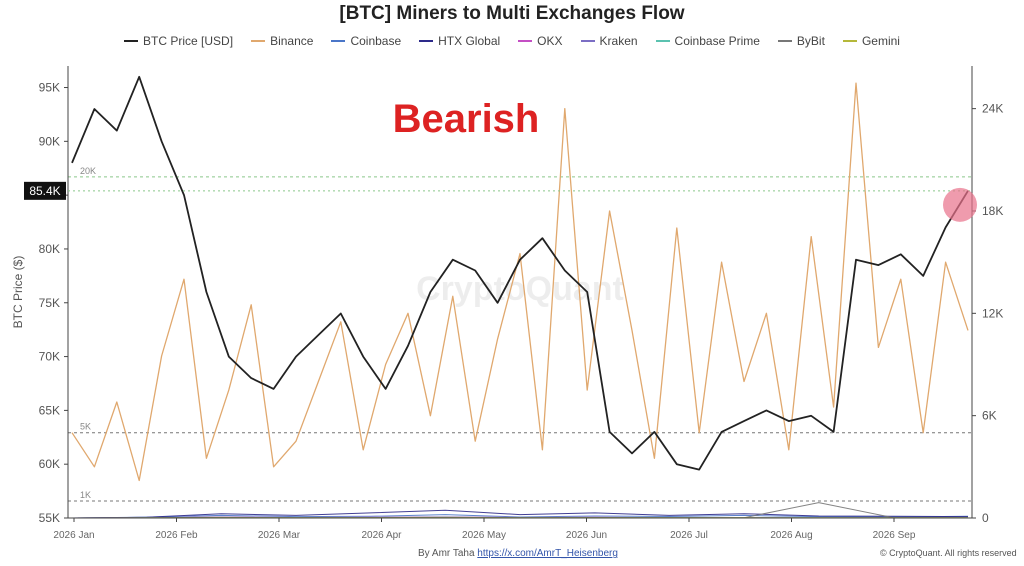 The height and width of the screenshot is (566, 1024). Describe the element at coordinates (188, 41) in the screenshot. I see `legend-label: BTC Price [USD]` at that location.